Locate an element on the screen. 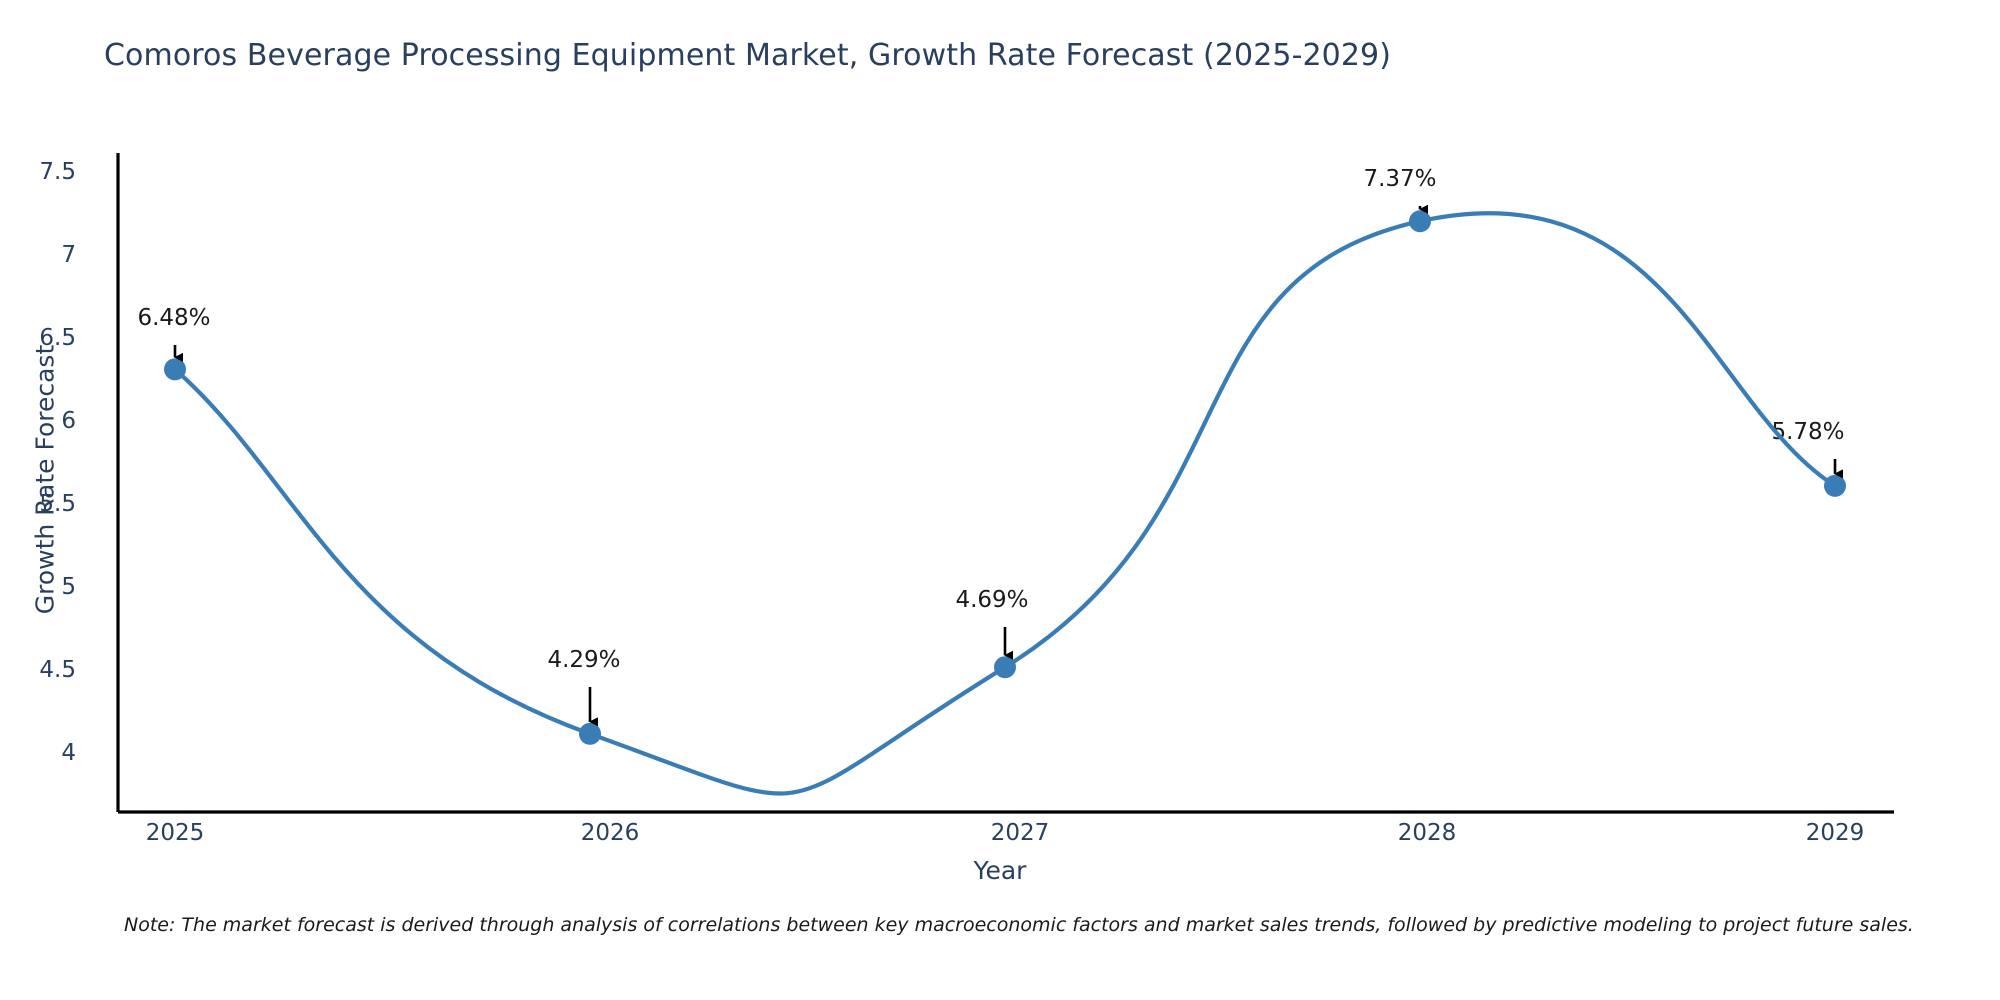 The width and height of the screenshot is (2000, 1000). x-tick-label: 2026 is located at coordinates (610, 833).